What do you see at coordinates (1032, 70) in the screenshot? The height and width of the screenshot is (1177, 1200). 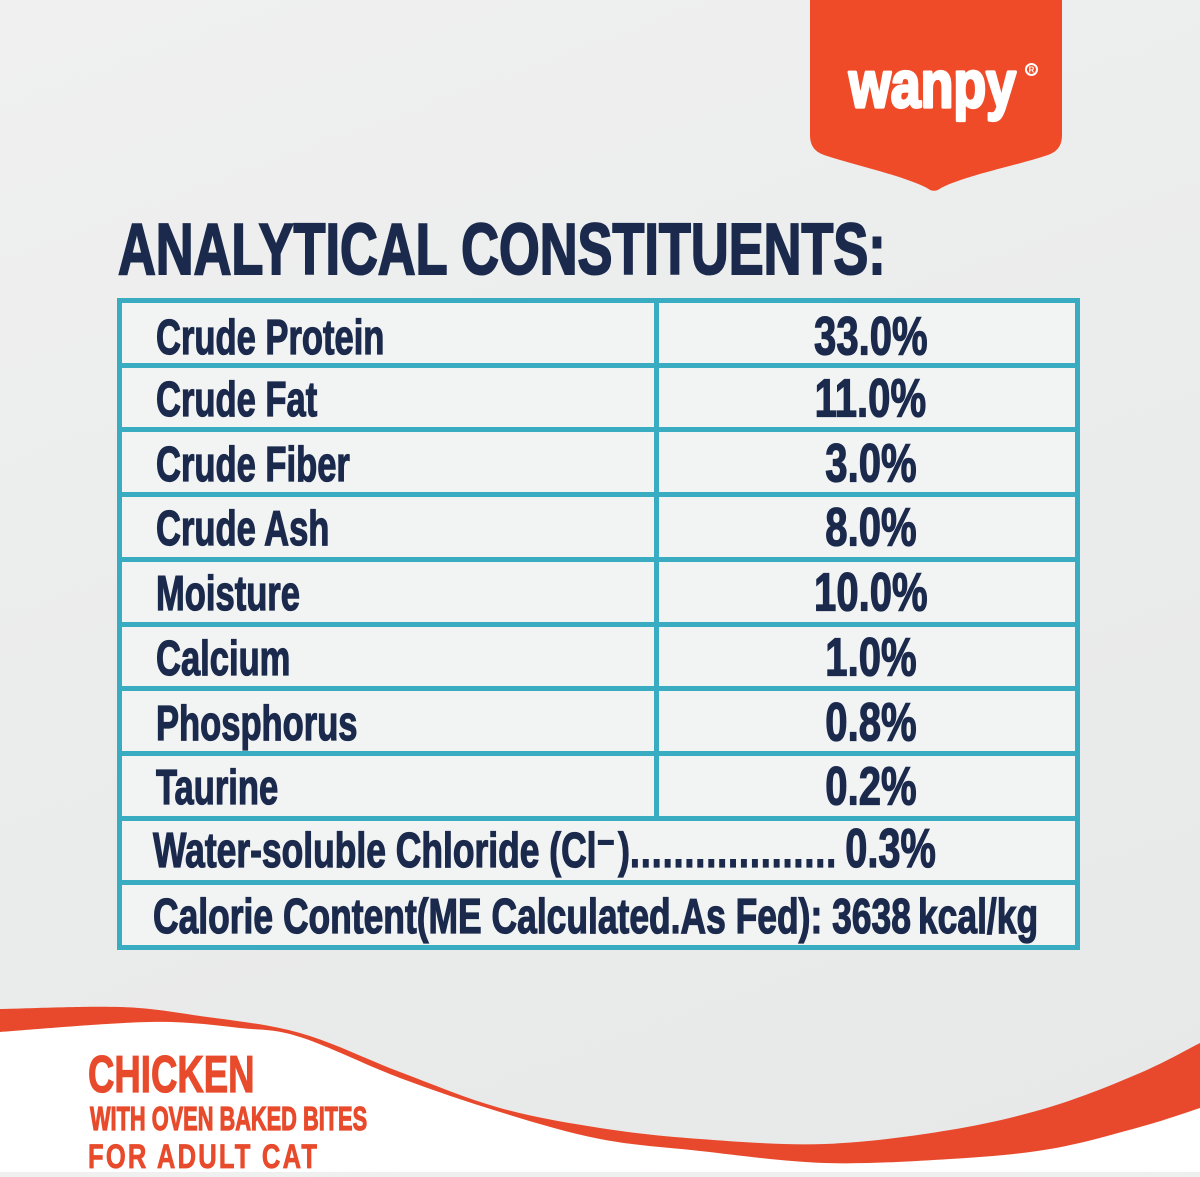 I see `svg-text: R` at bounding box center [1032, 70].